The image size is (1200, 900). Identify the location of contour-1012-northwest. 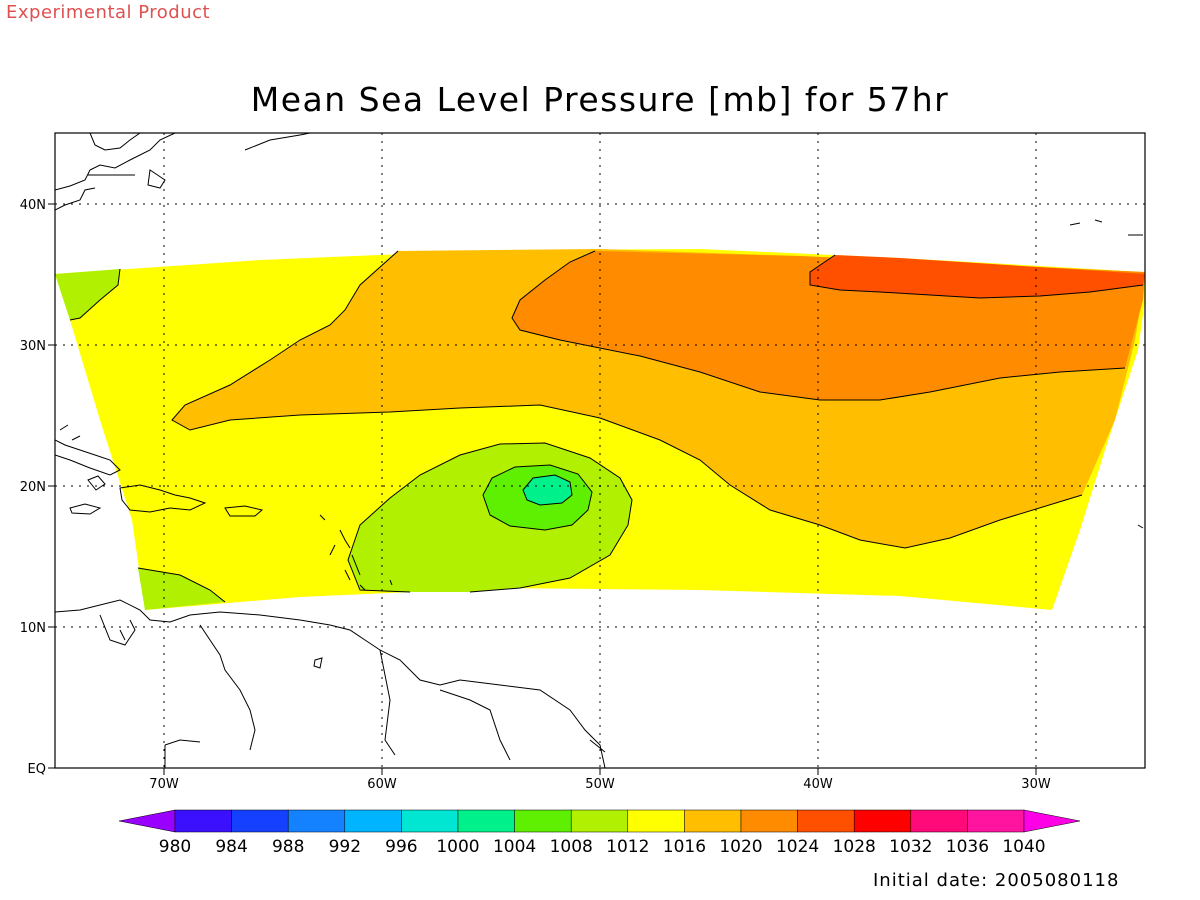
(95, 294).